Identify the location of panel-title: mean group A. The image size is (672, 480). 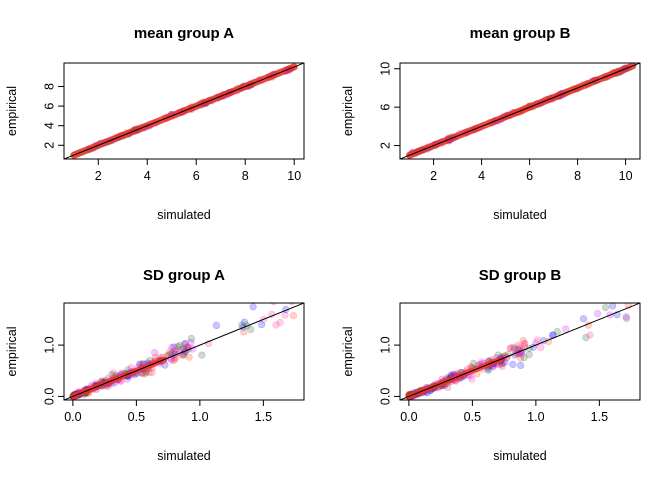
(184, 33).